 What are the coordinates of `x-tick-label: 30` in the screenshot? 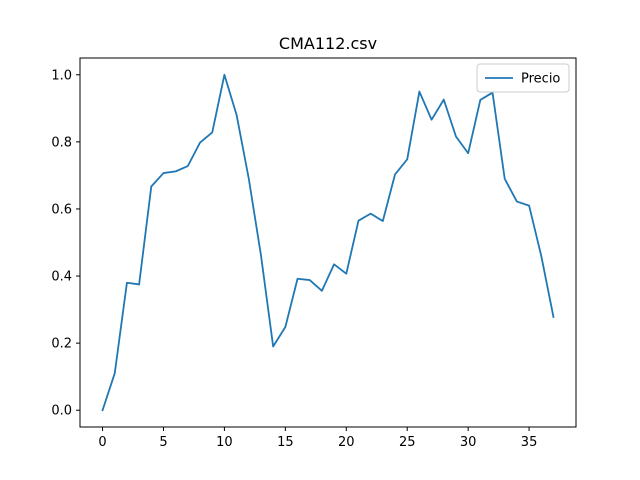 It's located at (468, 442).